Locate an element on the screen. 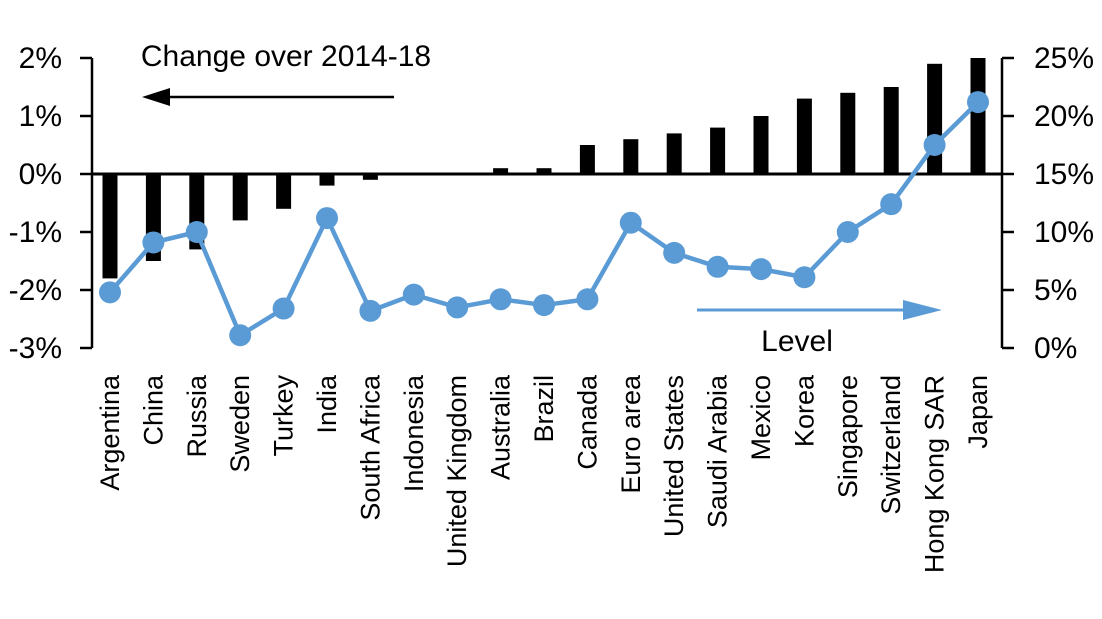  bar-korea is located at coordinates (804, 136).